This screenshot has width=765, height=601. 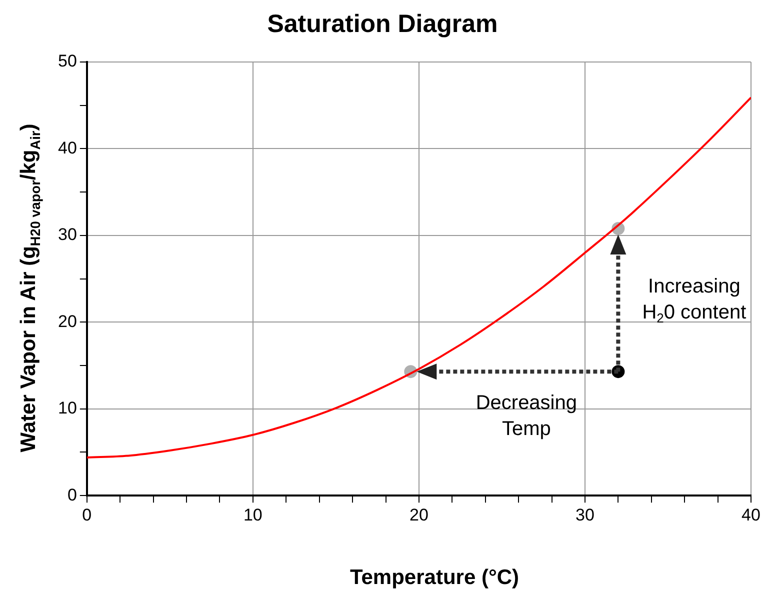 I want to click on y-tick-label: 20, so click(x=67, y=321).